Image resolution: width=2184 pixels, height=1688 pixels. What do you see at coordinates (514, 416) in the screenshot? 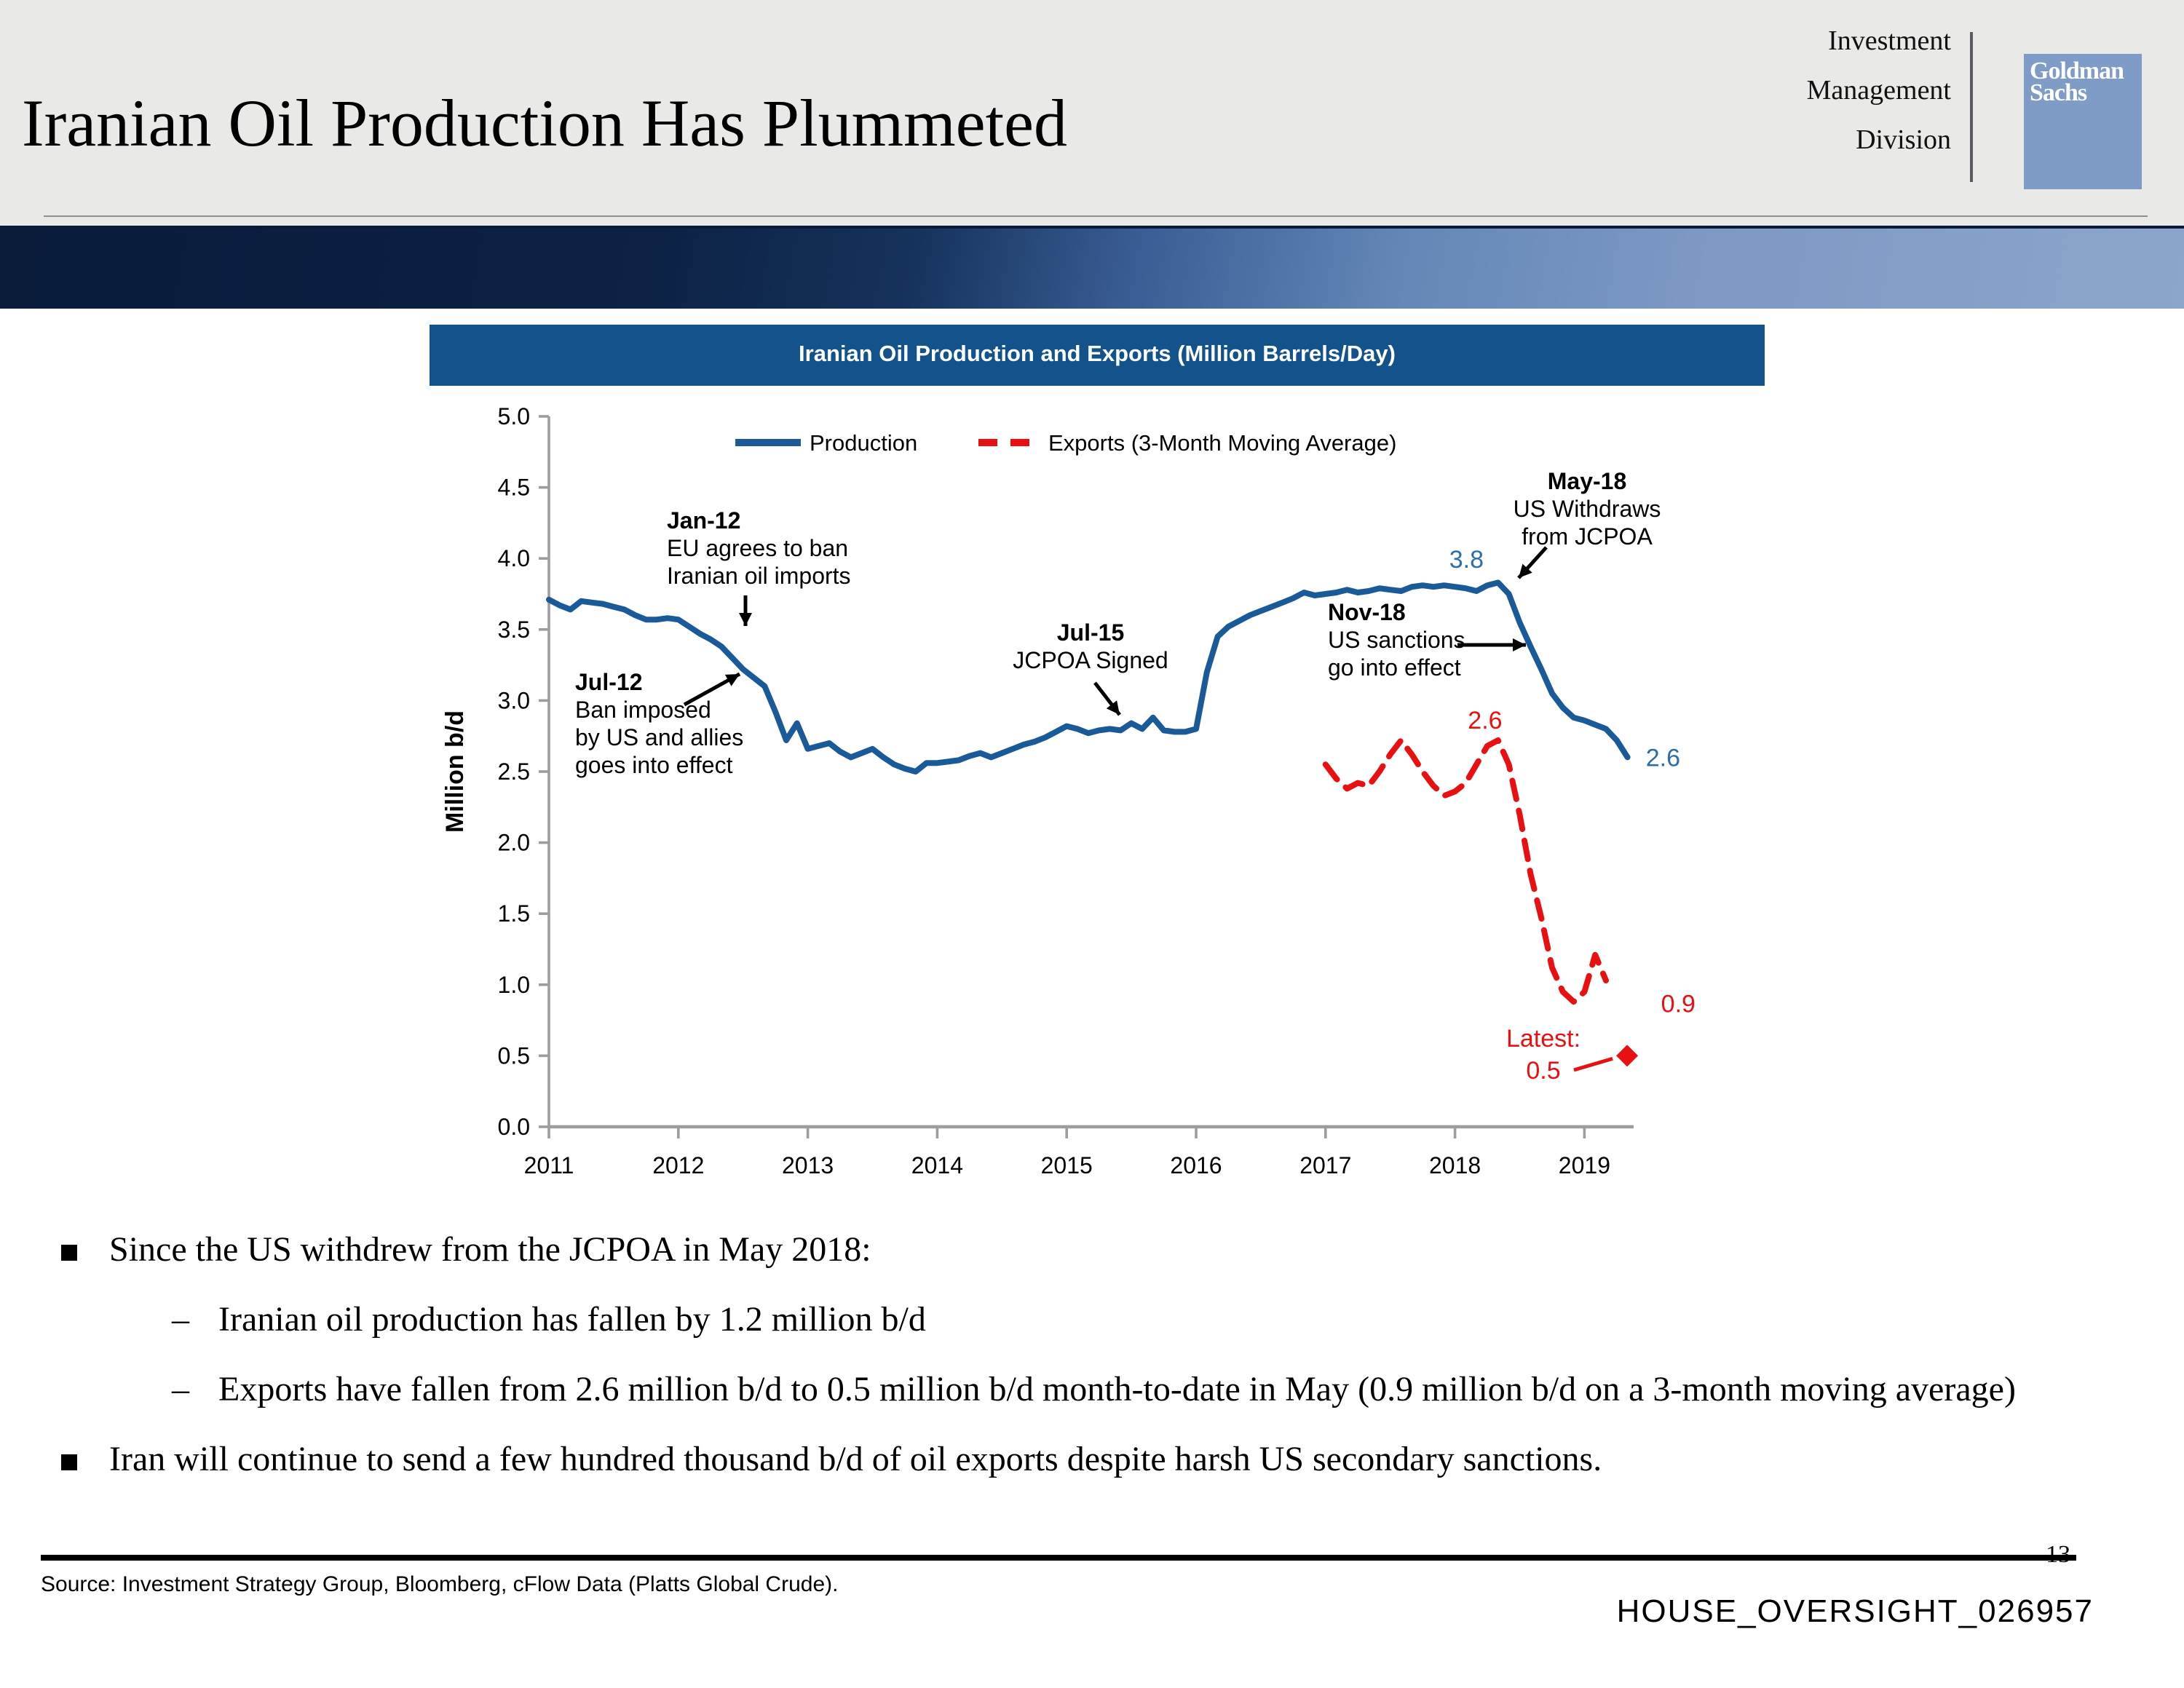
I see `y-tick-label: 5.0` at bounding box center [514, 416].